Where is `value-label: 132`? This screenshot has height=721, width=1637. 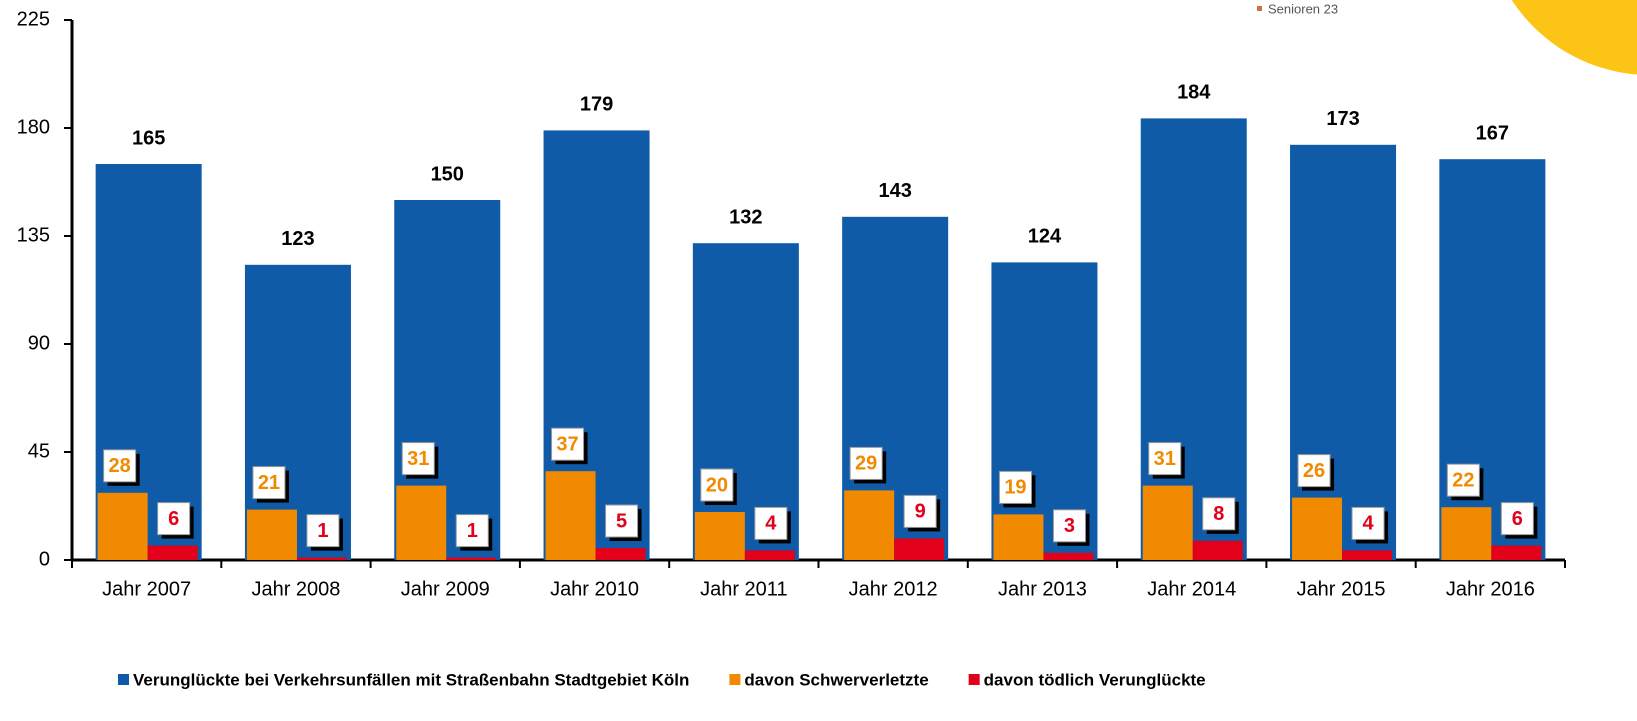
value-label: 132 is located at coordinates (745, 217).